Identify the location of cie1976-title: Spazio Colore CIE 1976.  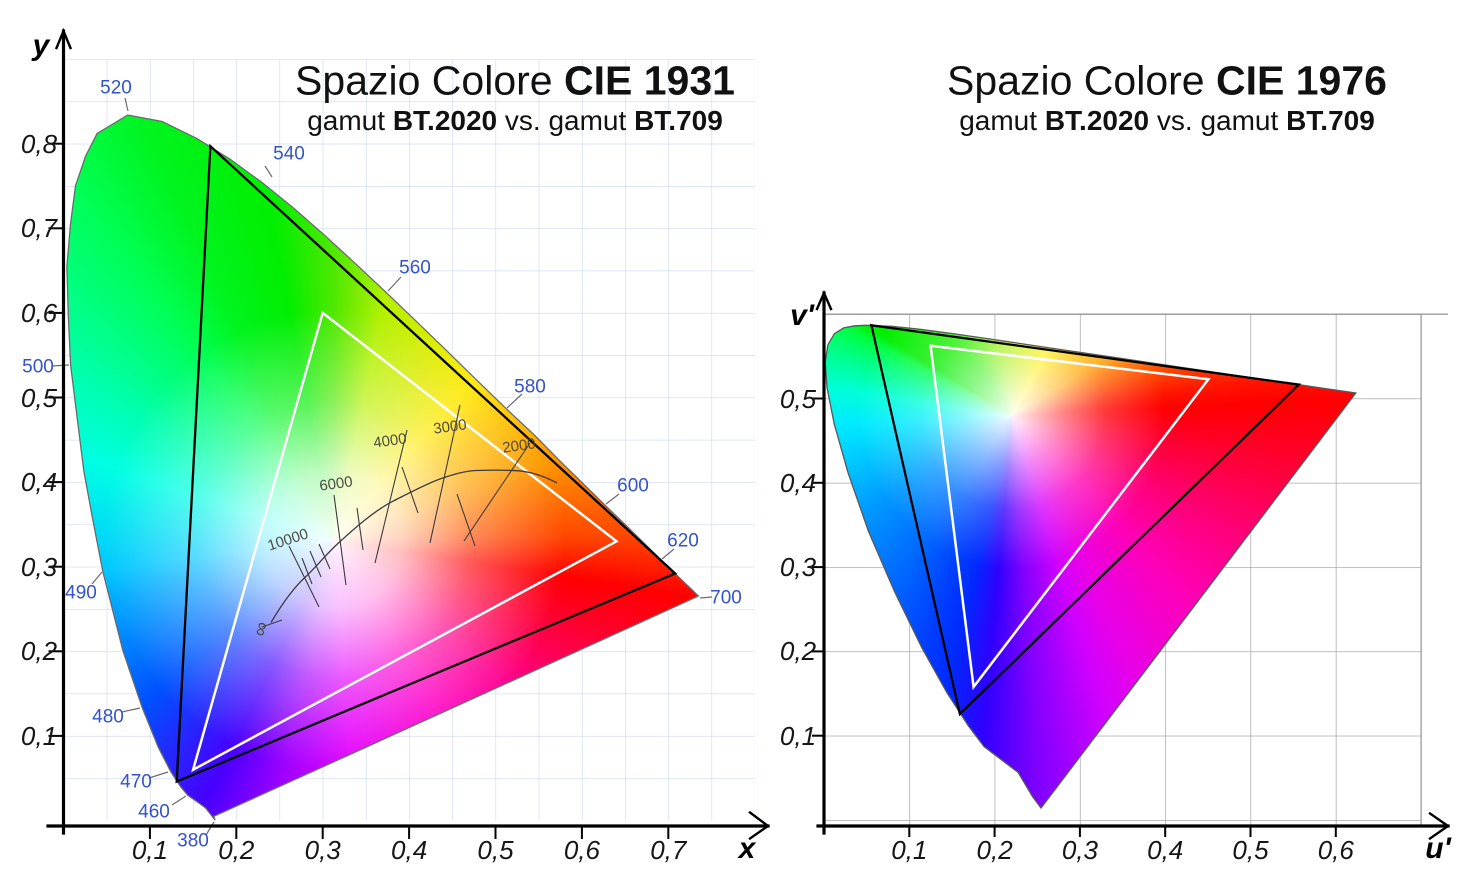
(1167, 80).